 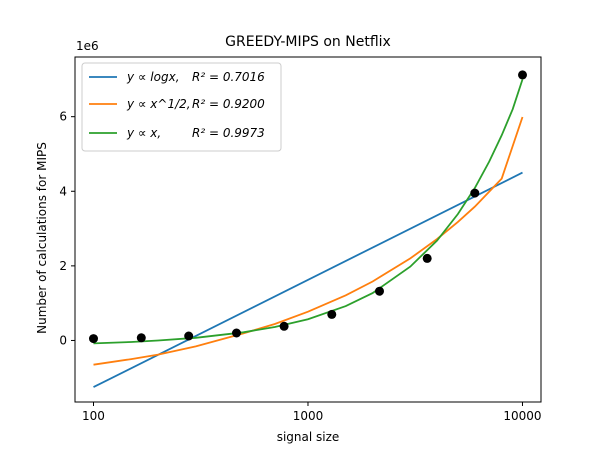 What do you see at coordinates (63, 340) in the screenshot?
I see `y-tick-label: 0` at bounding box center [63, 340].